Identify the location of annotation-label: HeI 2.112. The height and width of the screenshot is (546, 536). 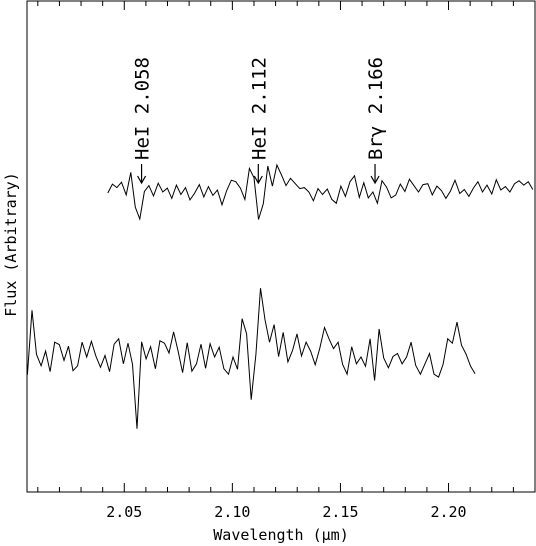
(259, 108).